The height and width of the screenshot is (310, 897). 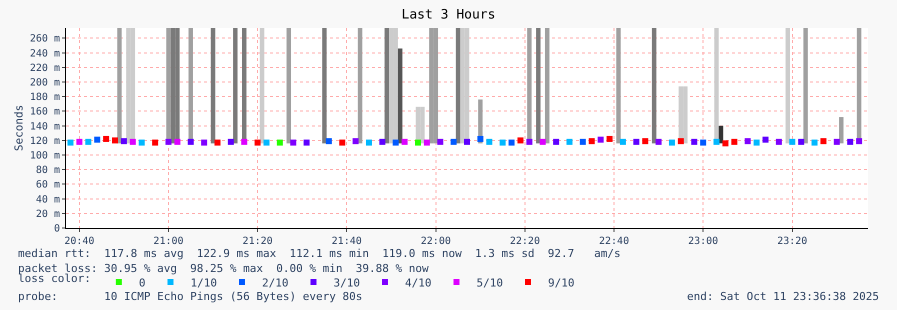 I want to click on x-tick-label: 22:40, so click(x=614, y=241).